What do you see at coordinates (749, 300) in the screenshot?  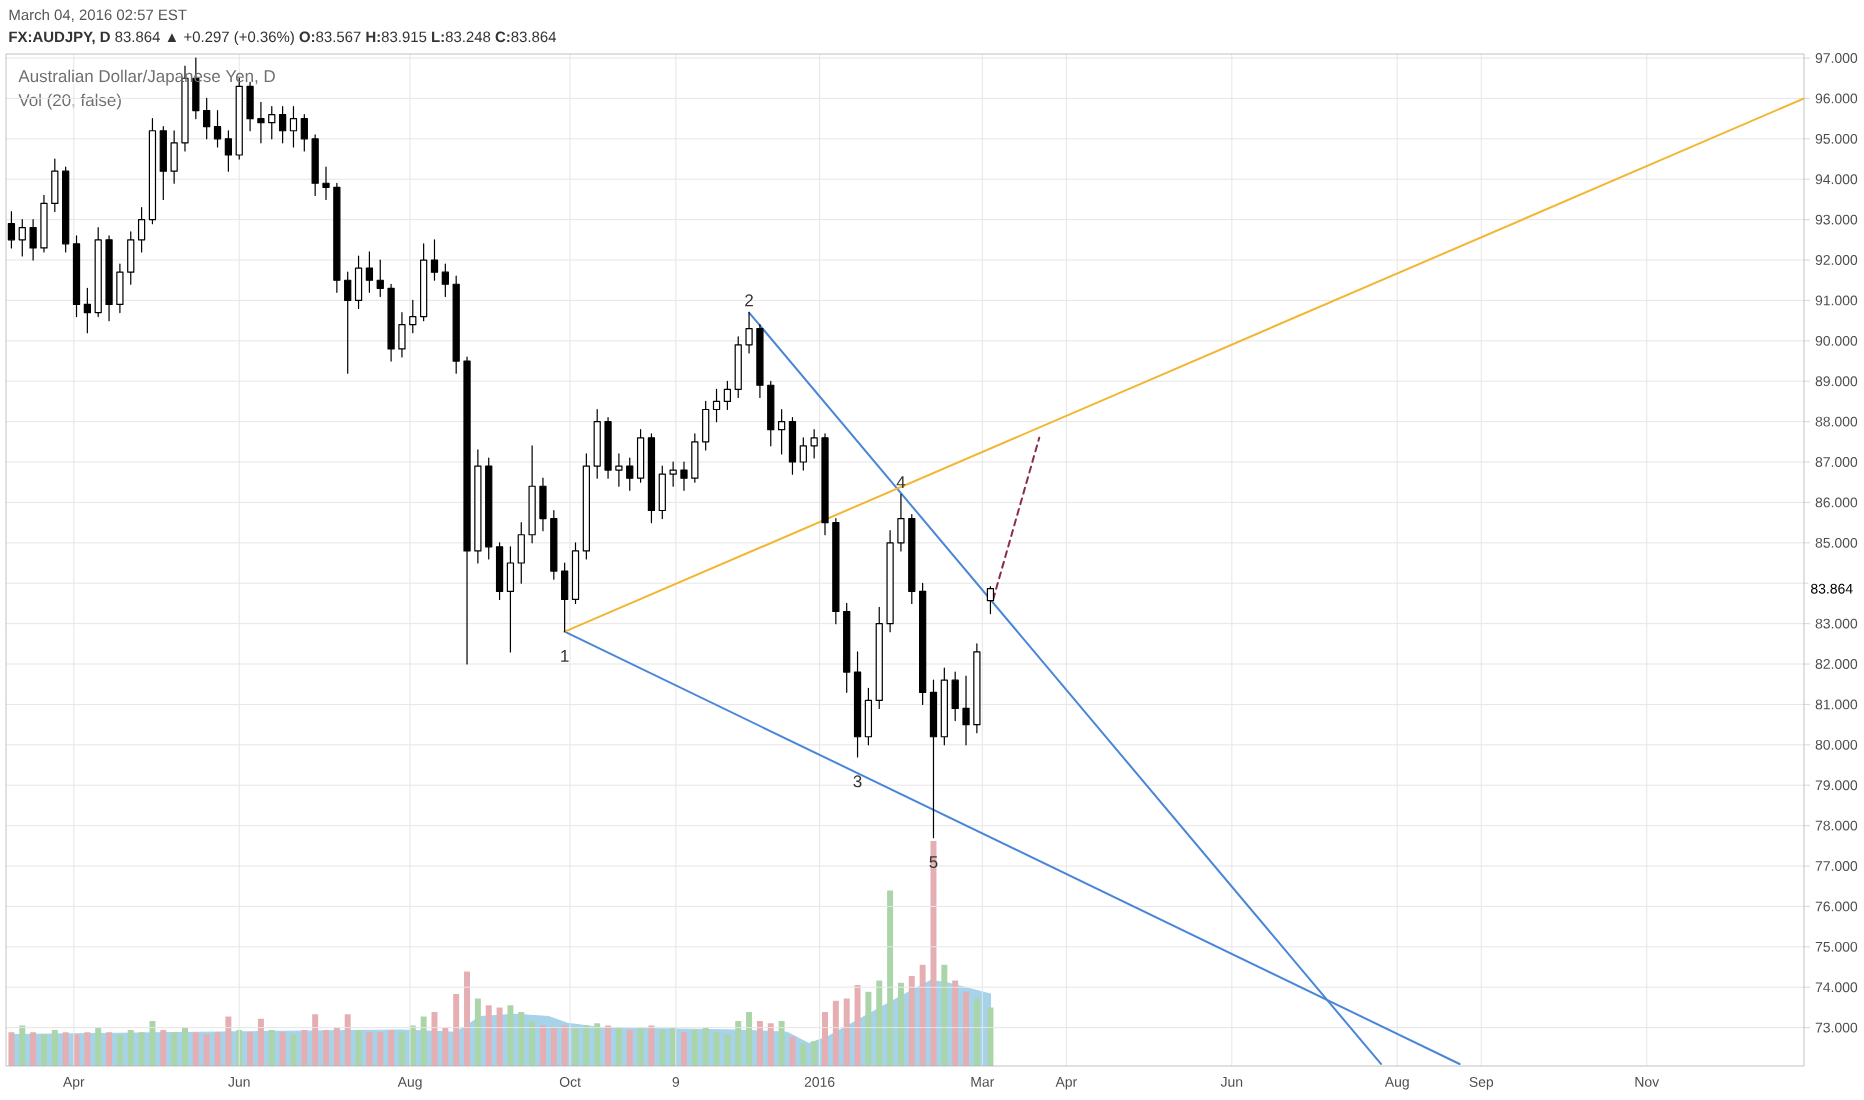 I see `annotation: 2` at bounding box center [749, 300].